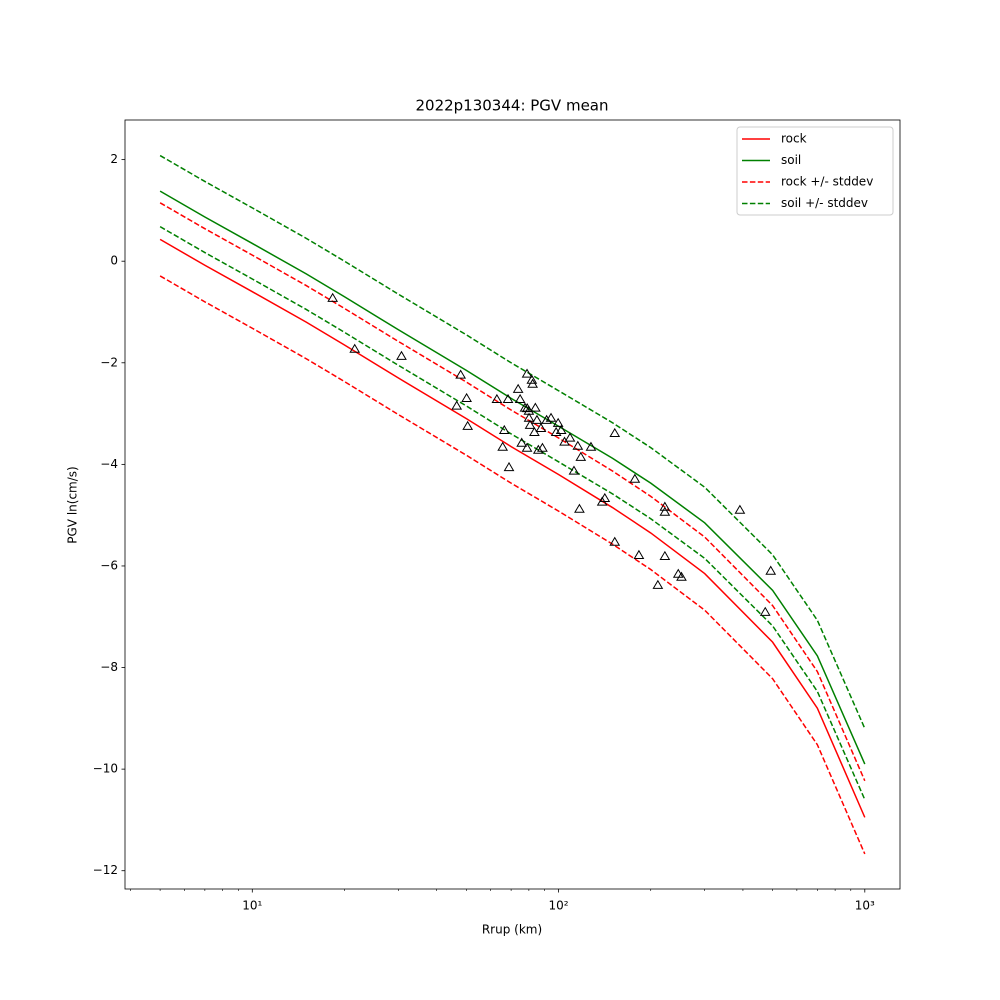 The image size is (1000, 1000). Describe the element at coordinates (109, 667) in the screenshot. I see `y-tick-label: −8` at that location.